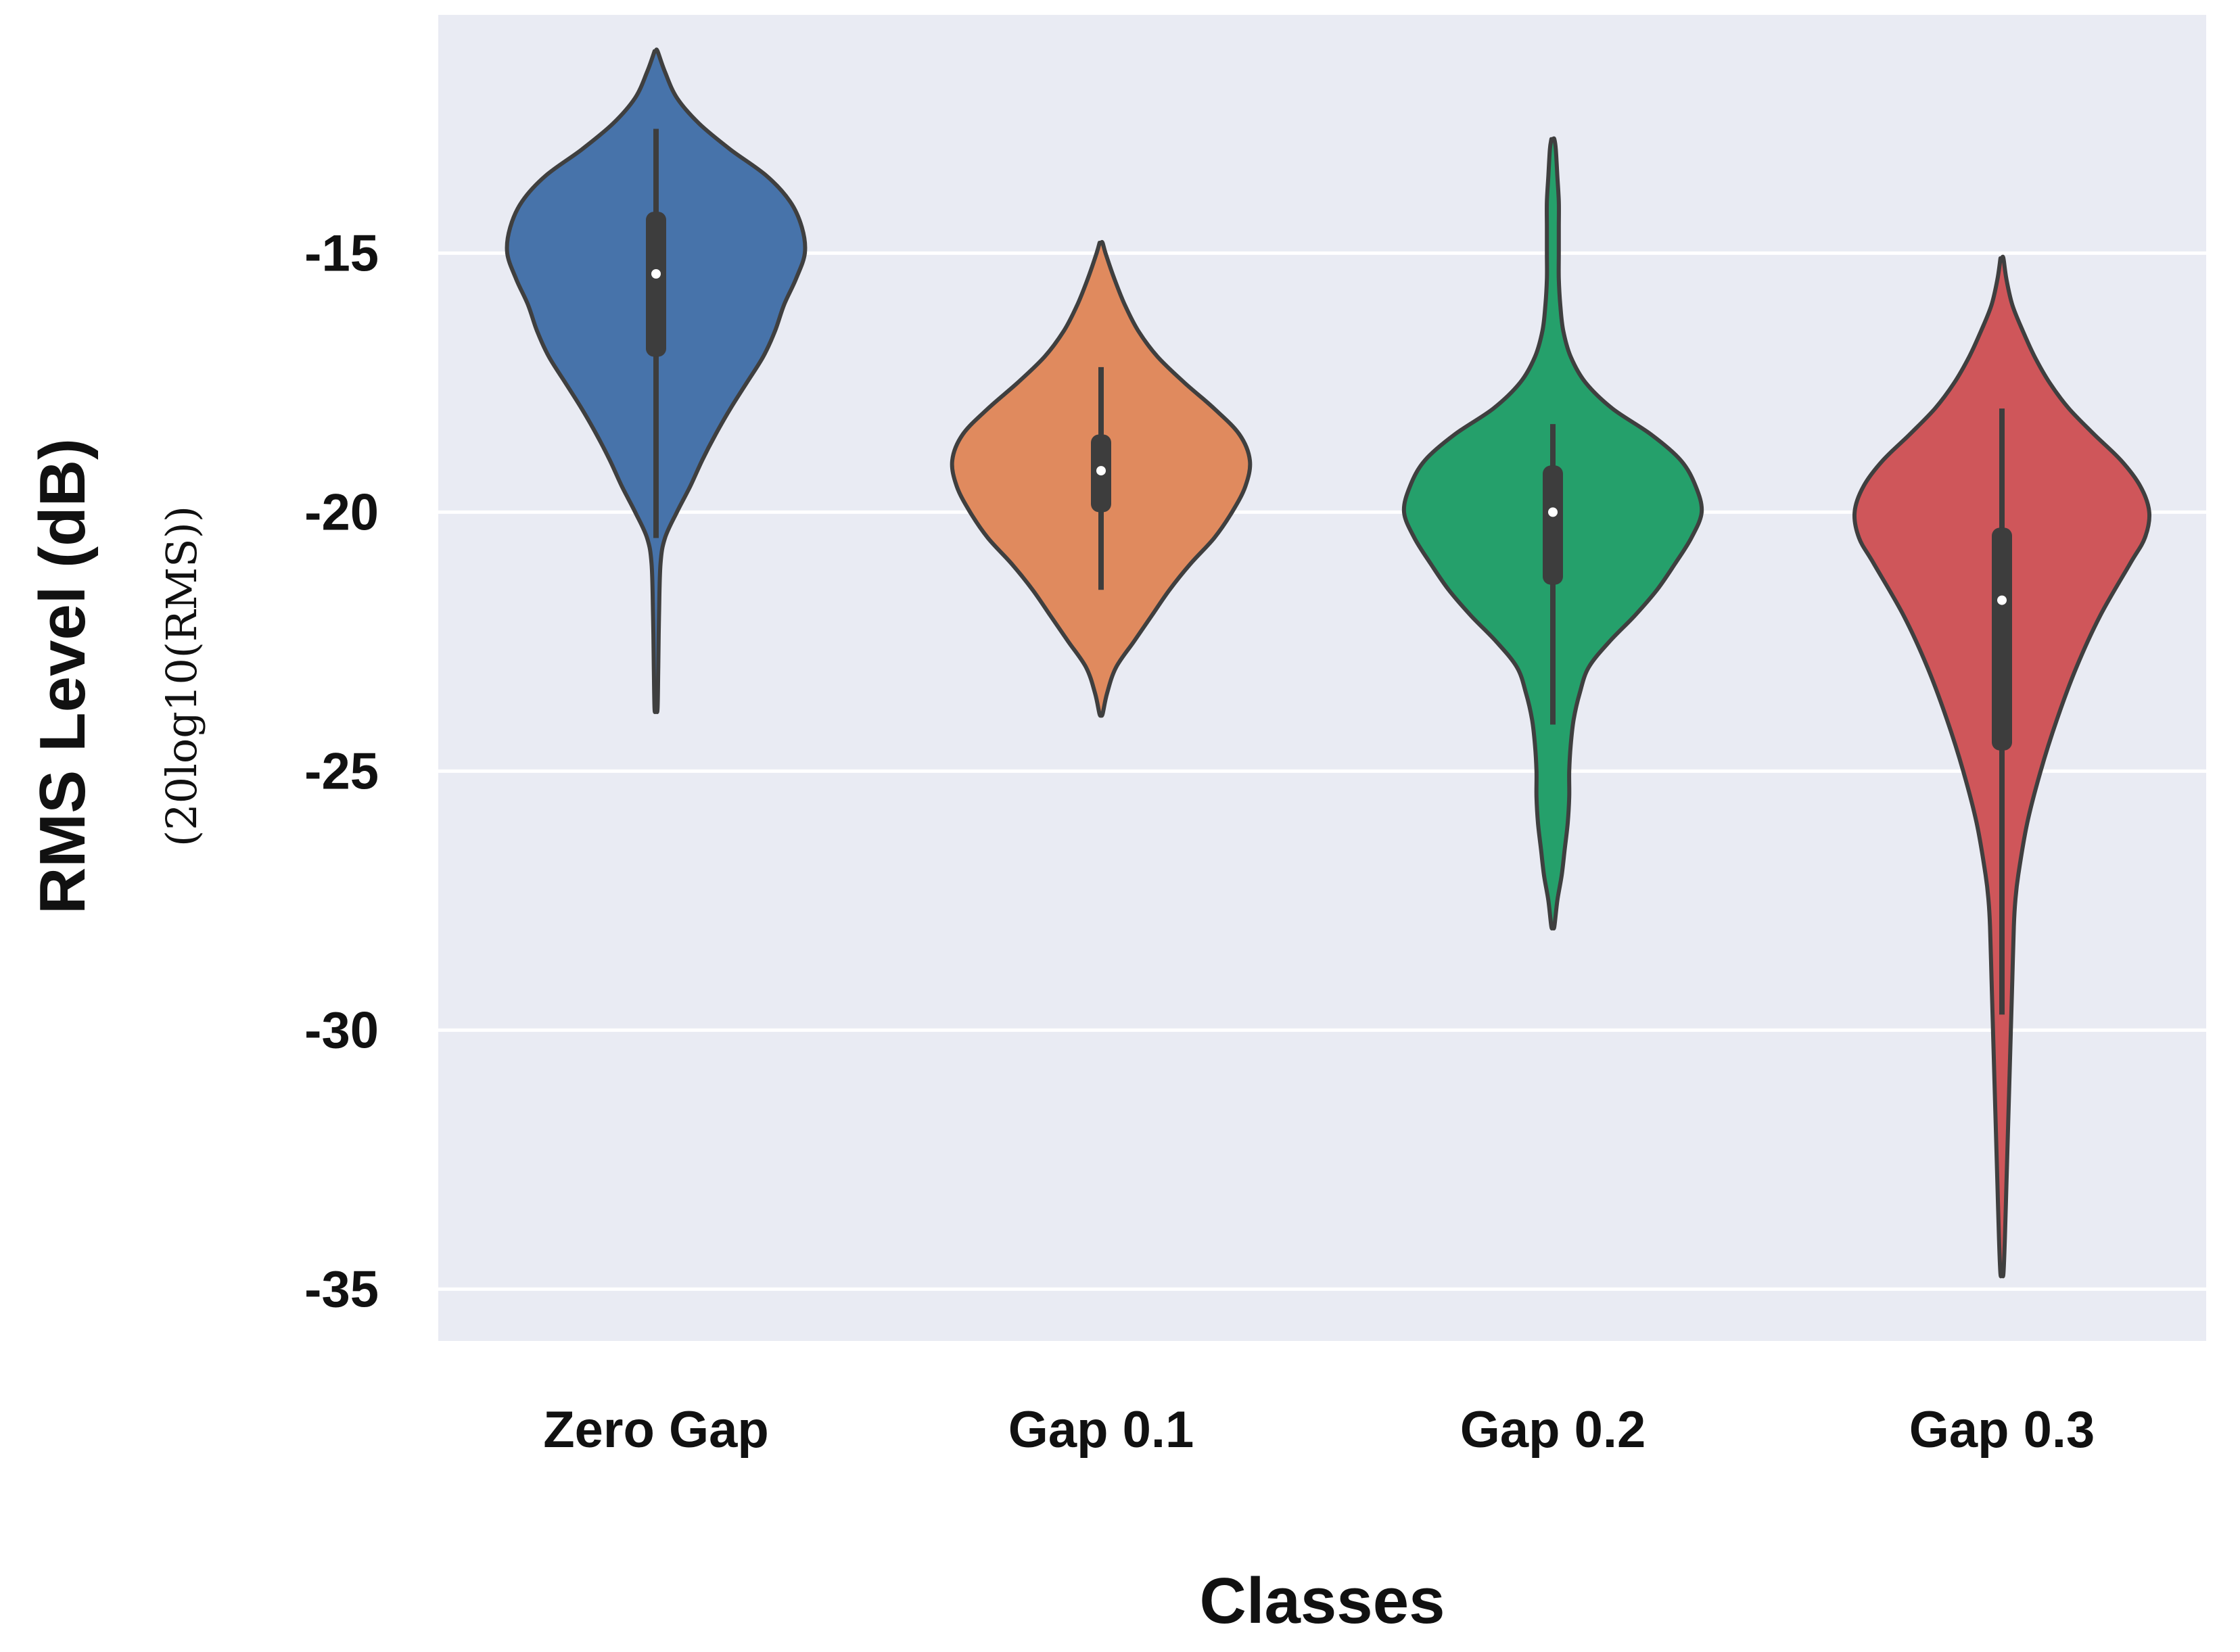 This screenshot has height=1652, width=2240. I want to click on y-tick-label: -35, so click(341, 1289).